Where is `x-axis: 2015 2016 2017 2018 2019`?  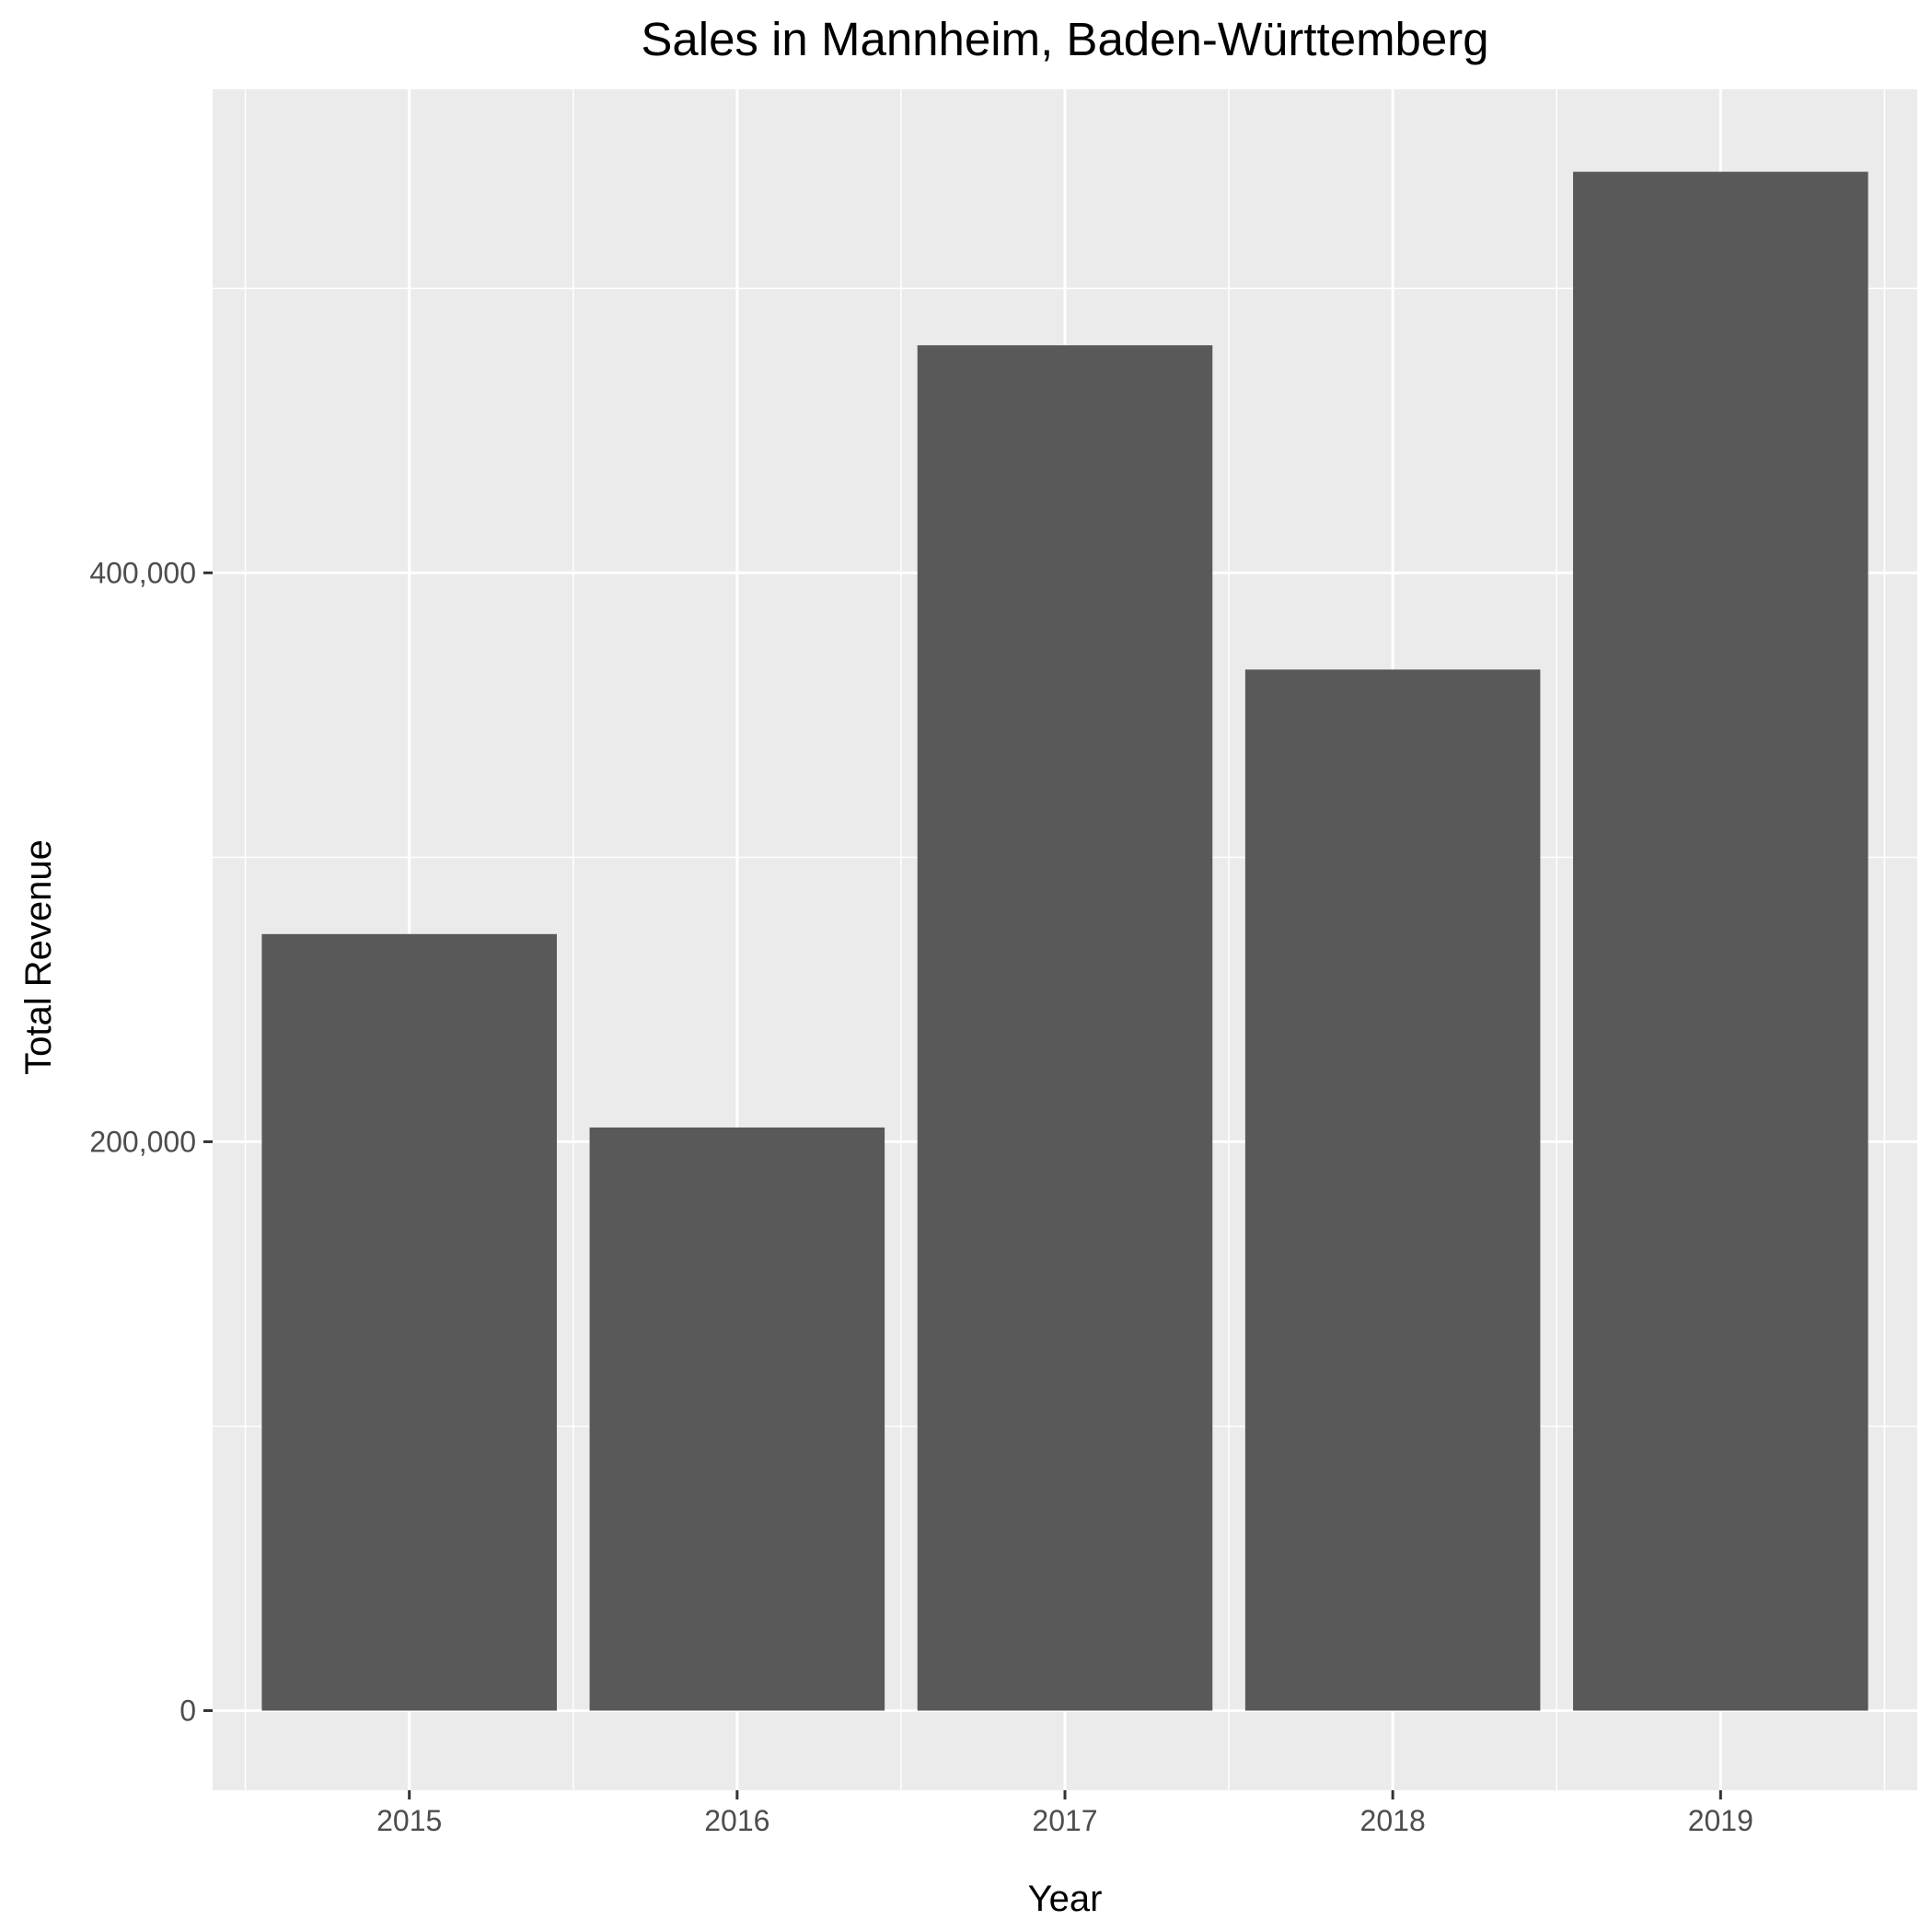
x-axis: 2015 2016 2017 2018 2019 is located at coordinates (1064, 1814).